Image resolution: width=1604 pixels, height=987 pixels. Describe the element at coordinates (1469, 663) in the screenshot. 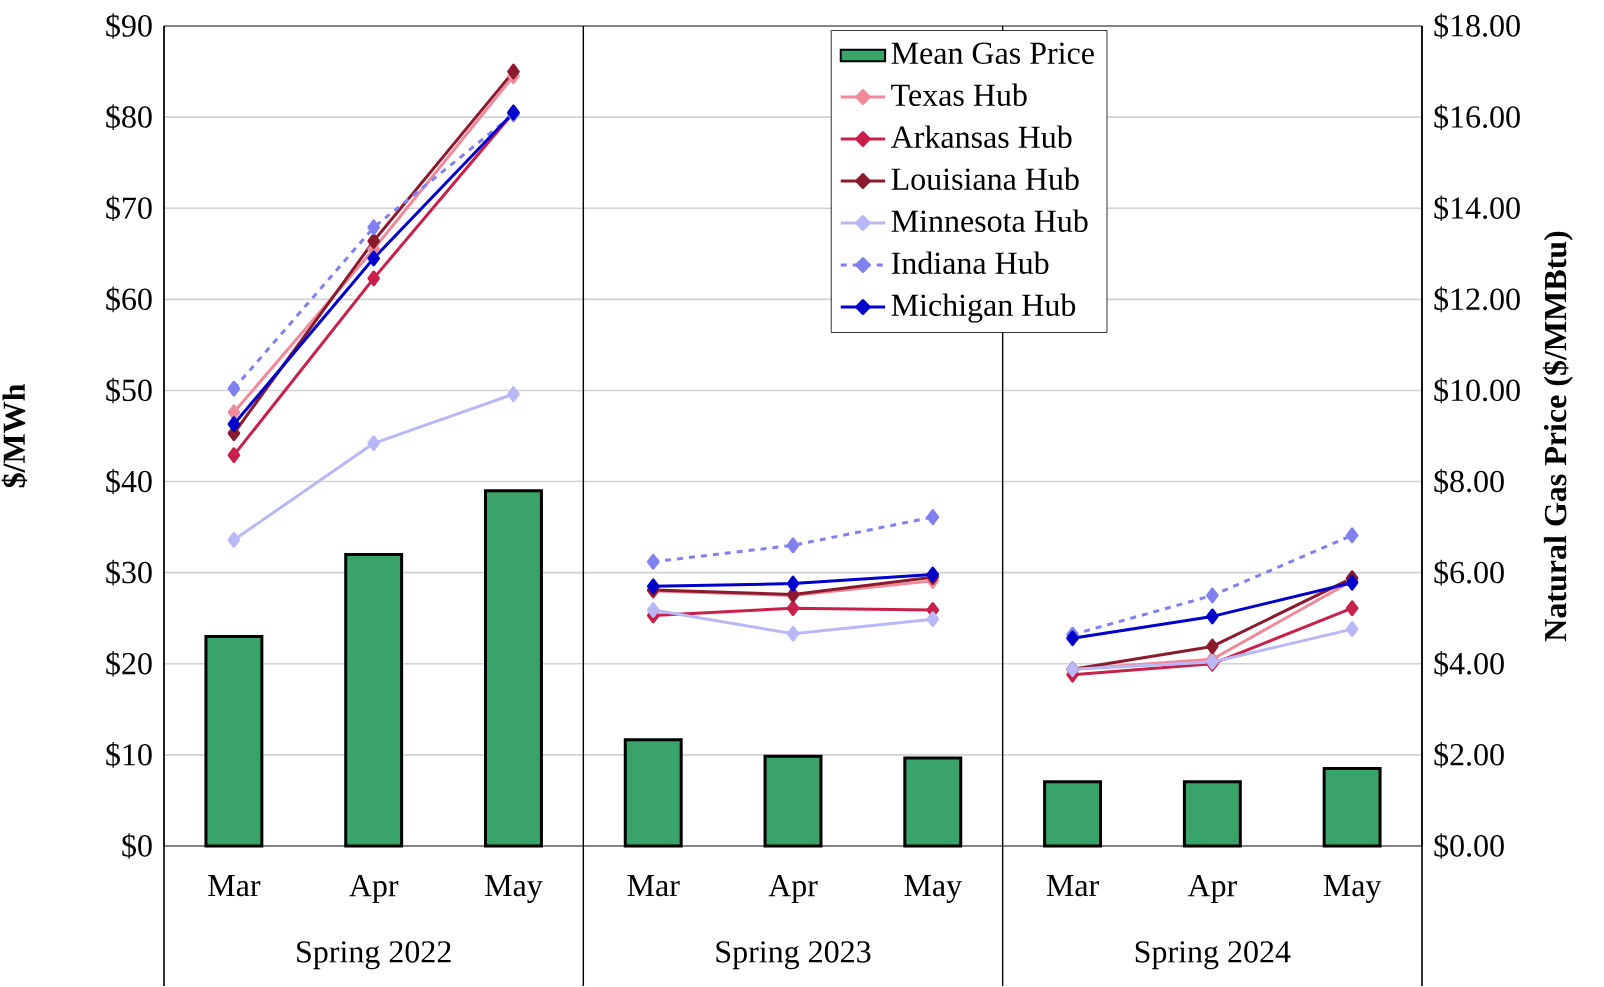

I see `y2-tick-label: $4.00` at that location.